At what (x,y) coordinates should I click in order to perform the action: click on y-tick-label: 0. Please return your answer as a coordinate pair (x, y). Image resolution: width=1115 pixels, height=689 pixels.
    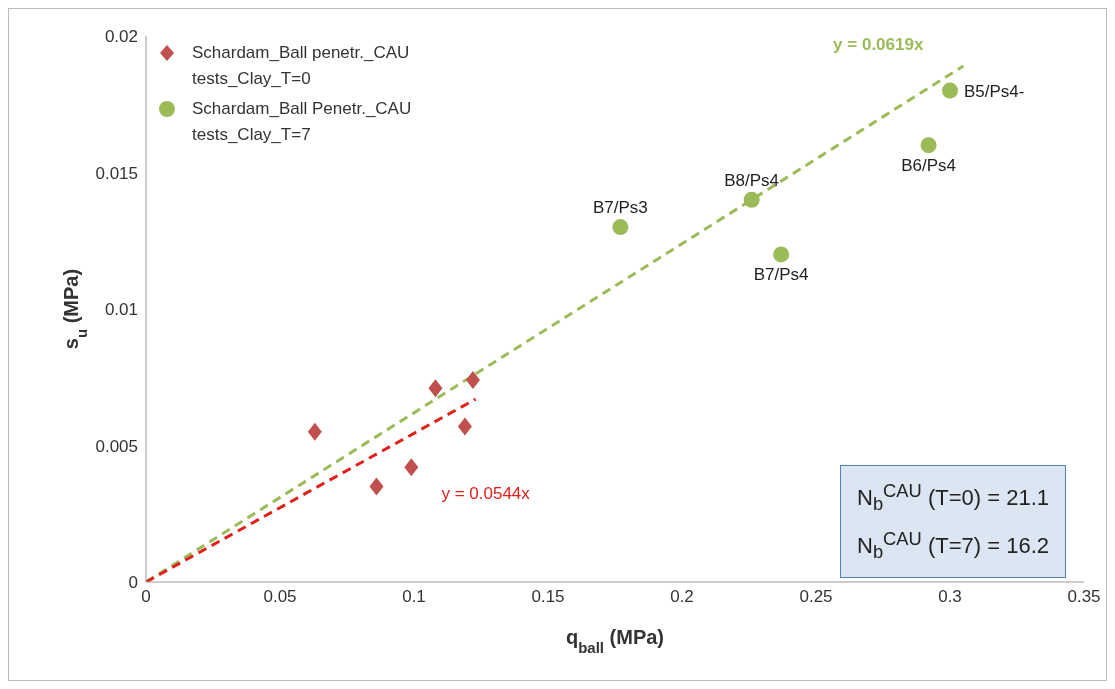
    Looking at the image, I should click on (133, 583).